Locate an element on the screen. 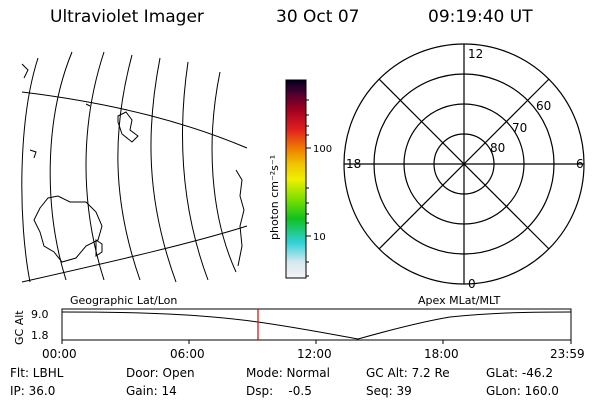 The height and width of the screenshot is (400, 600). altitude-curve is located at coordinates (316, 325).